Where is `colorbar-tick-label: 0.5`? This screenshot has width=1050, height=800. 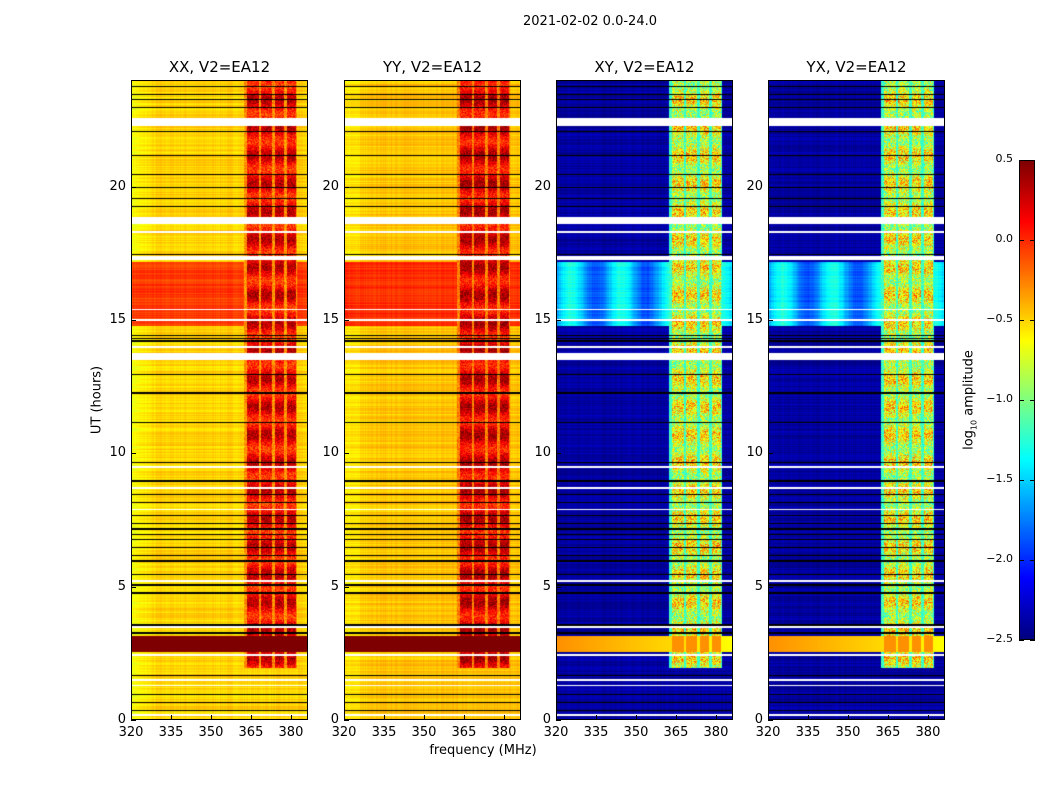 colorbar-tick-label: 0.5 is located at coordinates (1004, 158).